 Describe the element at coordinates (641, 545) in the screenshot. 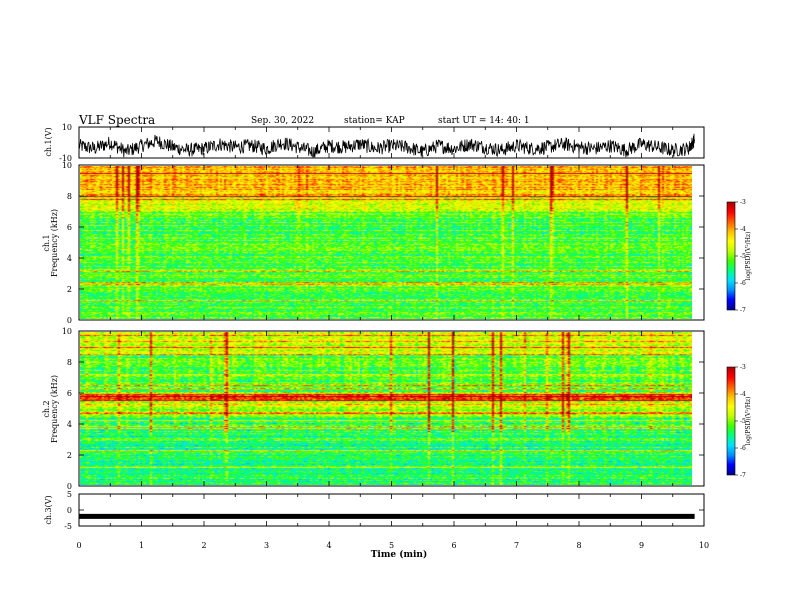

I see `x-tick-label: 9` at that location.